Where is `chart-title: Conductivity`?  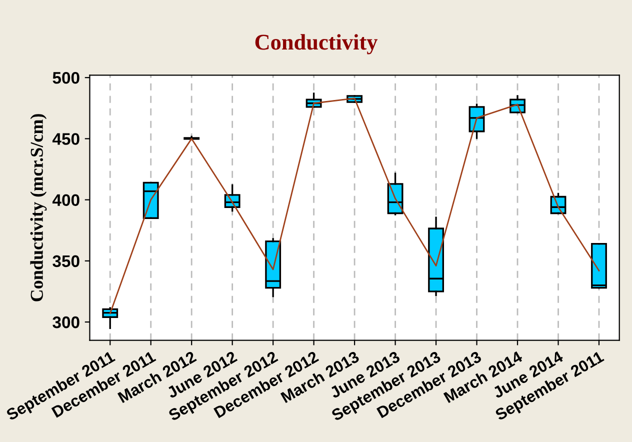 chart-title: Conductivity is located at coordinates (316, 44).